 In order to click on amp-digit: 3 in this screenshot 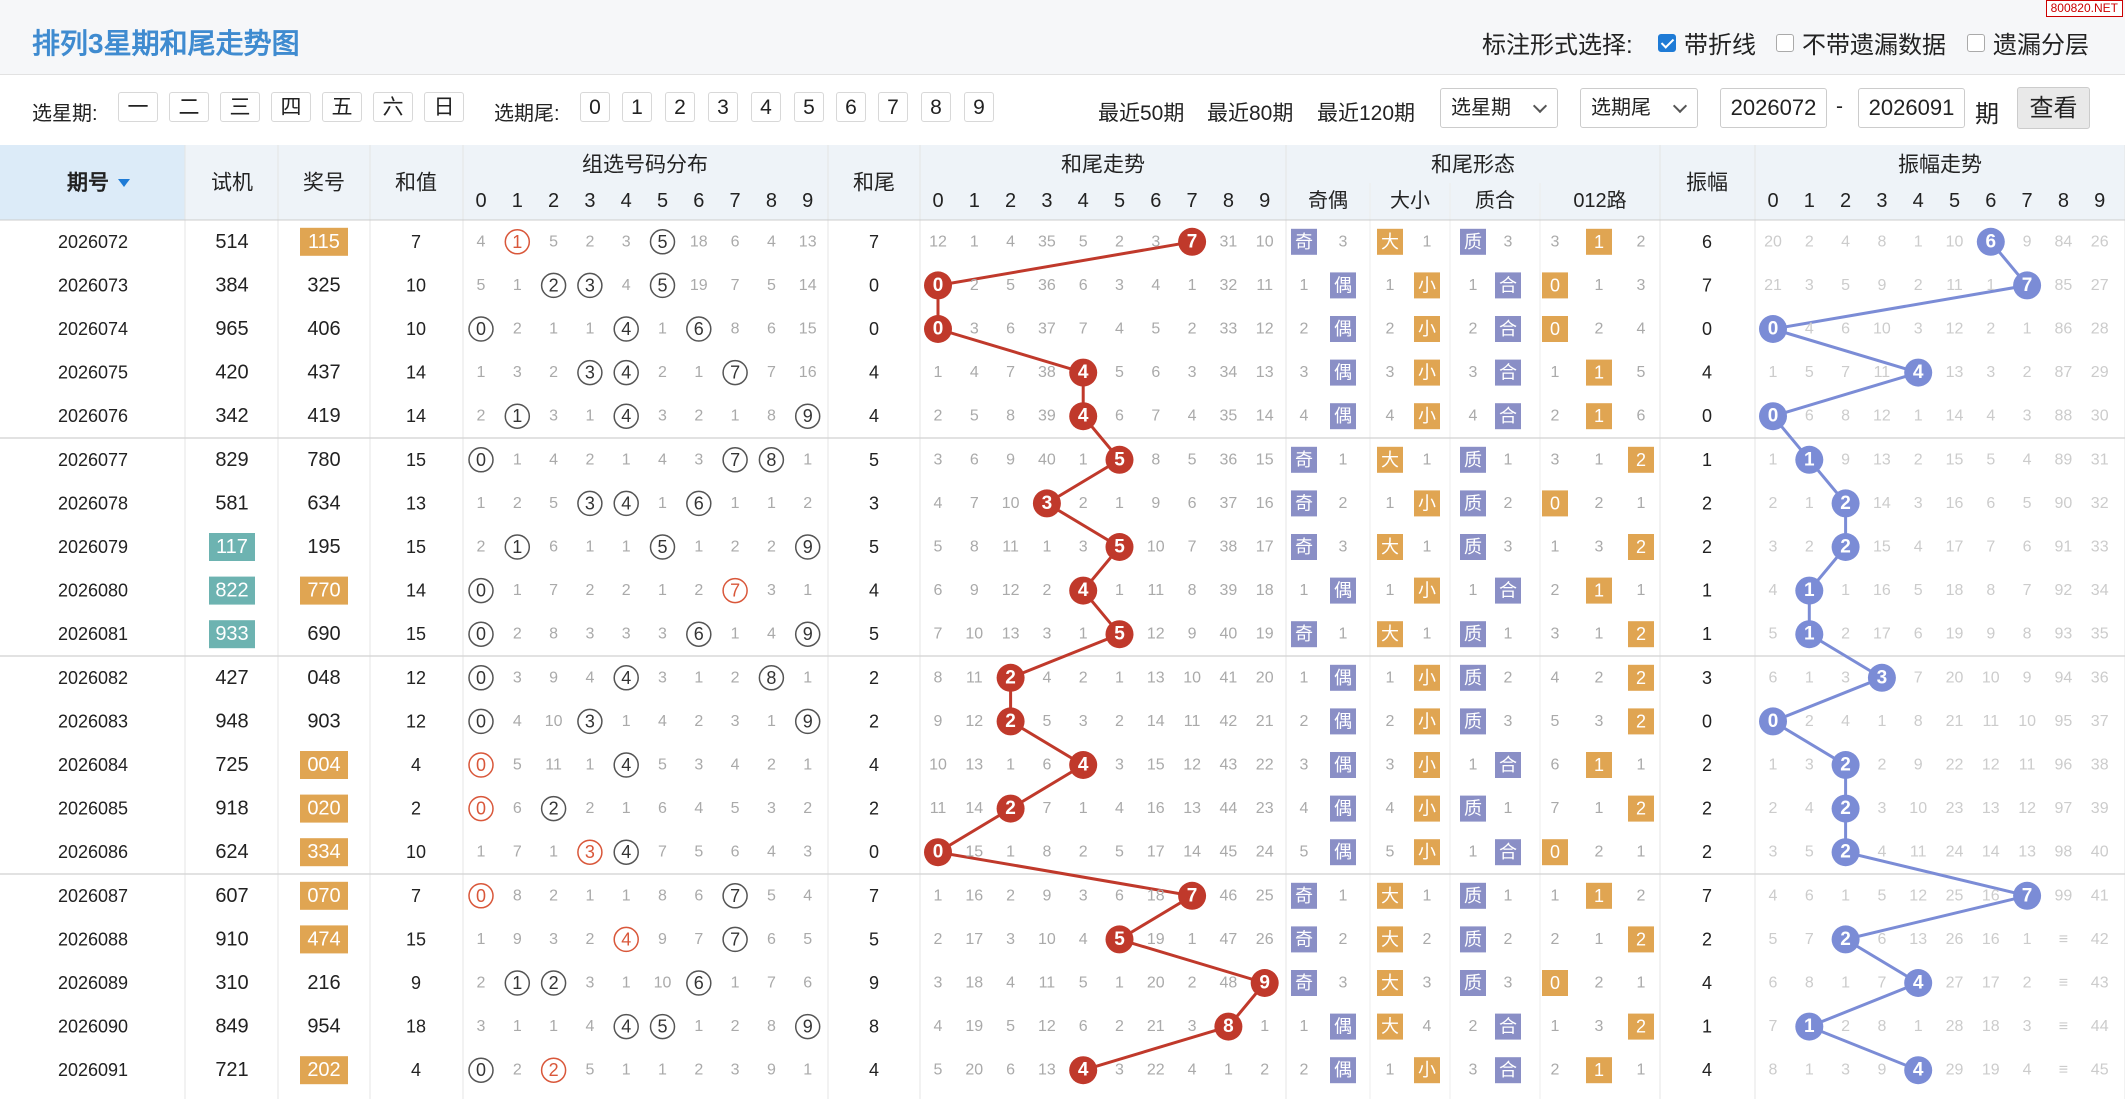, I will do `click(1882, 677)`.